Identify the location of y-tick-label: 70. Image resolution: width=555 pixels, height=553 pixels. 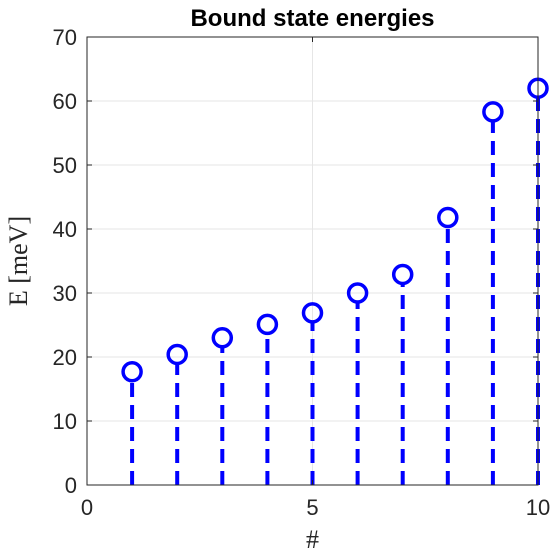
(65, 37).